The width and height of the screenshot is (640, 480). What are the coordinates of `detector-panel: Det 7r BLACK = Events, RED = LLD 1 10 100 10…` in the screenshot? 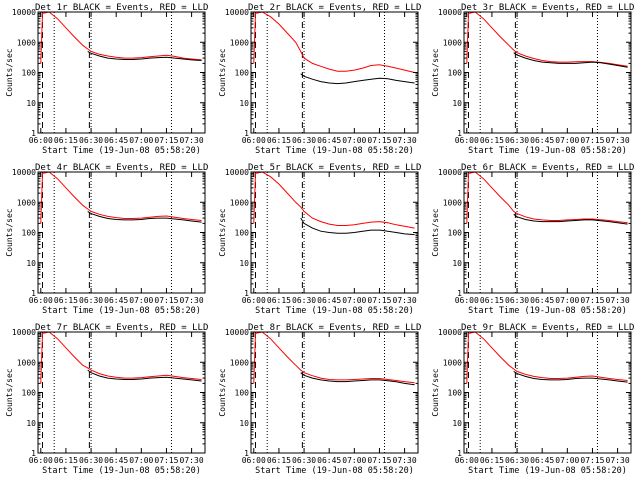 It's located at (106, 400).